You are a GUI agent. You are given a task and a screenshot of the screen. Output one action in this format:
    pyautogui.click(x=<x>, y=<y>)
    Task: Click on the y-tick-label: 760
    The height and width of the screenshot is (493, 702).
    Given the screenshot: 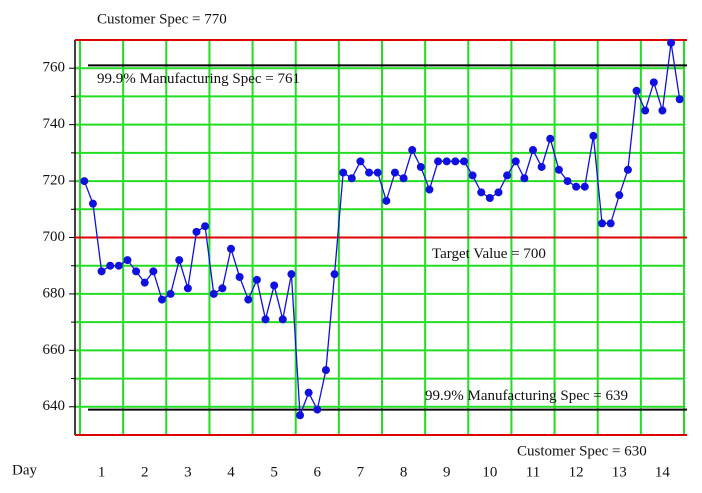 What is the action you would take?
    pyautogui.click(x=54, y=68)
    